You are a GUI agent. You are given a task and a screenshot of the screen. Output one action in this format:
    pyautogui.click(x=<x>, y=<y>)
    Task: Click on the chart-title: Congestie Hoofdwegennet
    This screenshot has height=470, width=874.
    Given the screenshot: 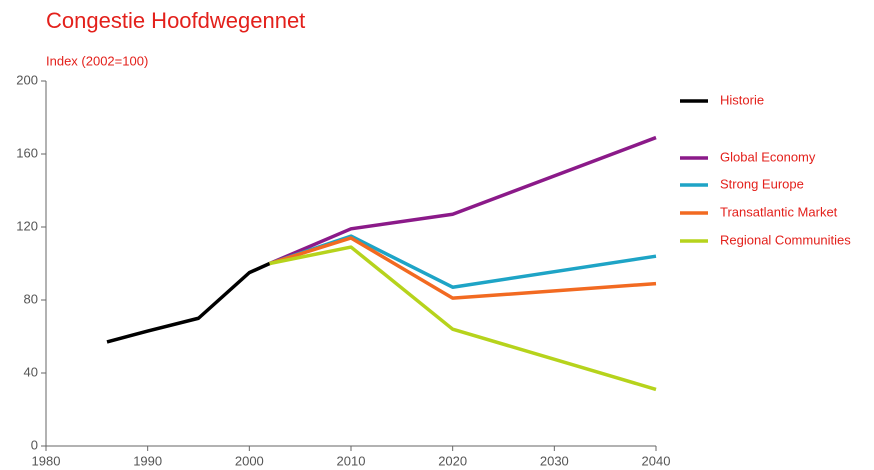 What is the action you would take?
    pyautogui.click(x=175, y=20)
    